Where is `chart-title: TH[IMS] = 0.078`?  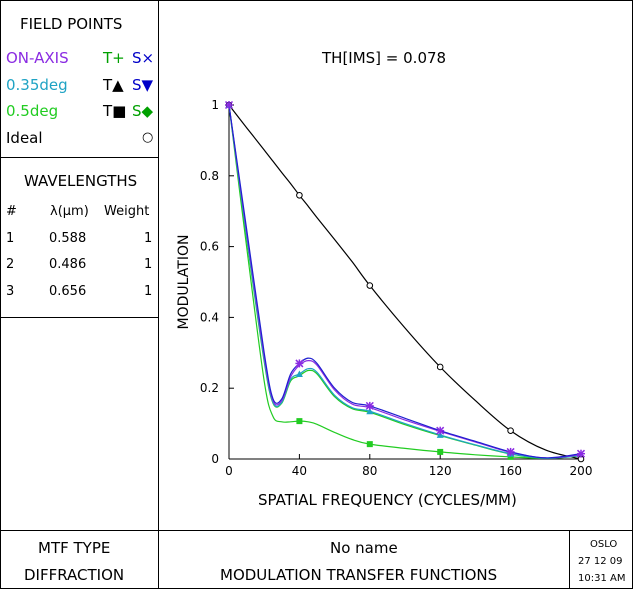 chart-title: TH[IMS] = 0.078 is located at coordinates (384, 58).